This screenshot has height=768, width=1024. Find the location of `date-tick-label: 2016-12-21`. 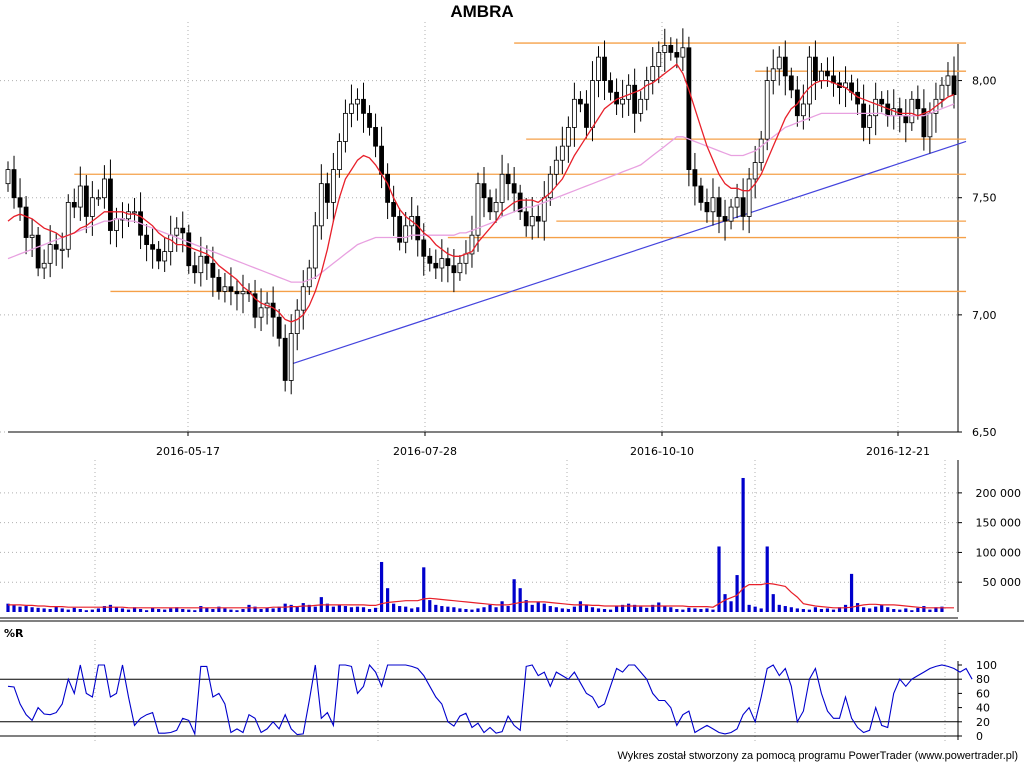

date-tick-label: 2016-12-21 is located at coordinates (898, 451).